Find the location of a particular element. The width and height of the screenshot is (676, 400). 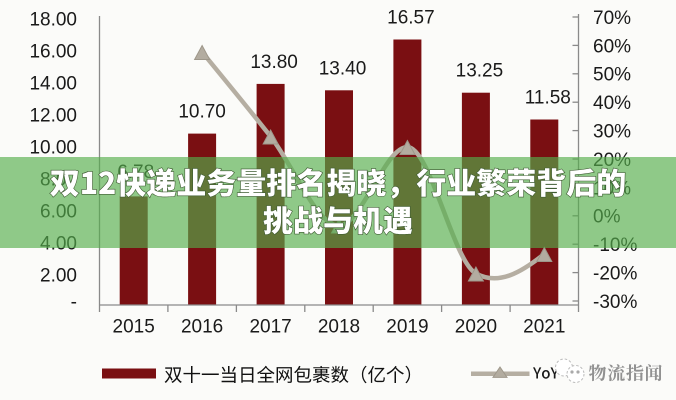

svg-text: 2018 is located at coordinates (339, 327).